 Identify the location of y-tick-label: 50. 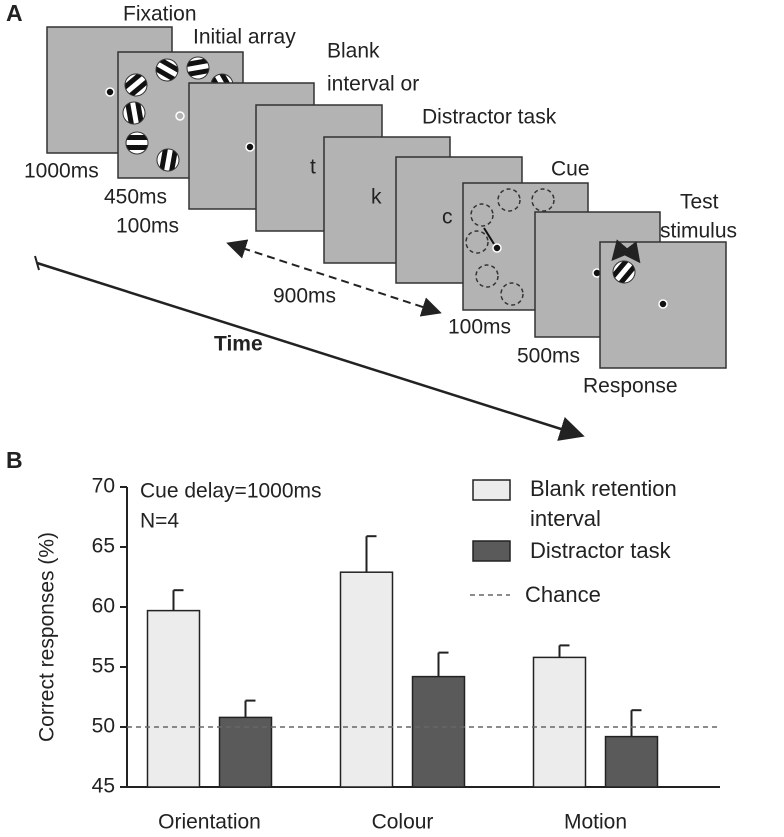
(103, 726).